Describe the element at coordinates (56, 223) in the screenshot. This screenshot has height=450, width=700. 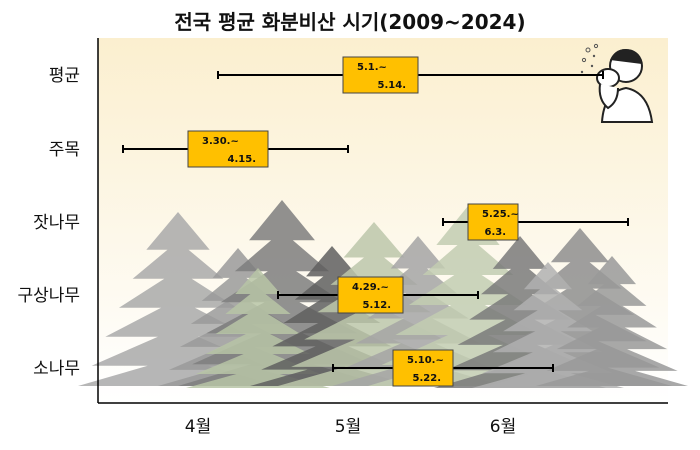
I see `category-label: 잣나무` at that location.